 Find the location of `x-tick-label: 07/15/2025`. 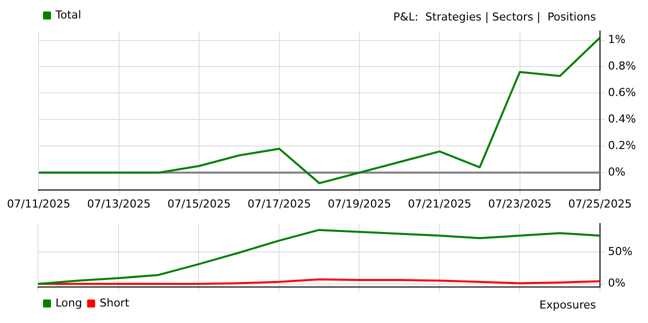

x-tick-label: 07/15/2025 is located at coordinates (199, 203).